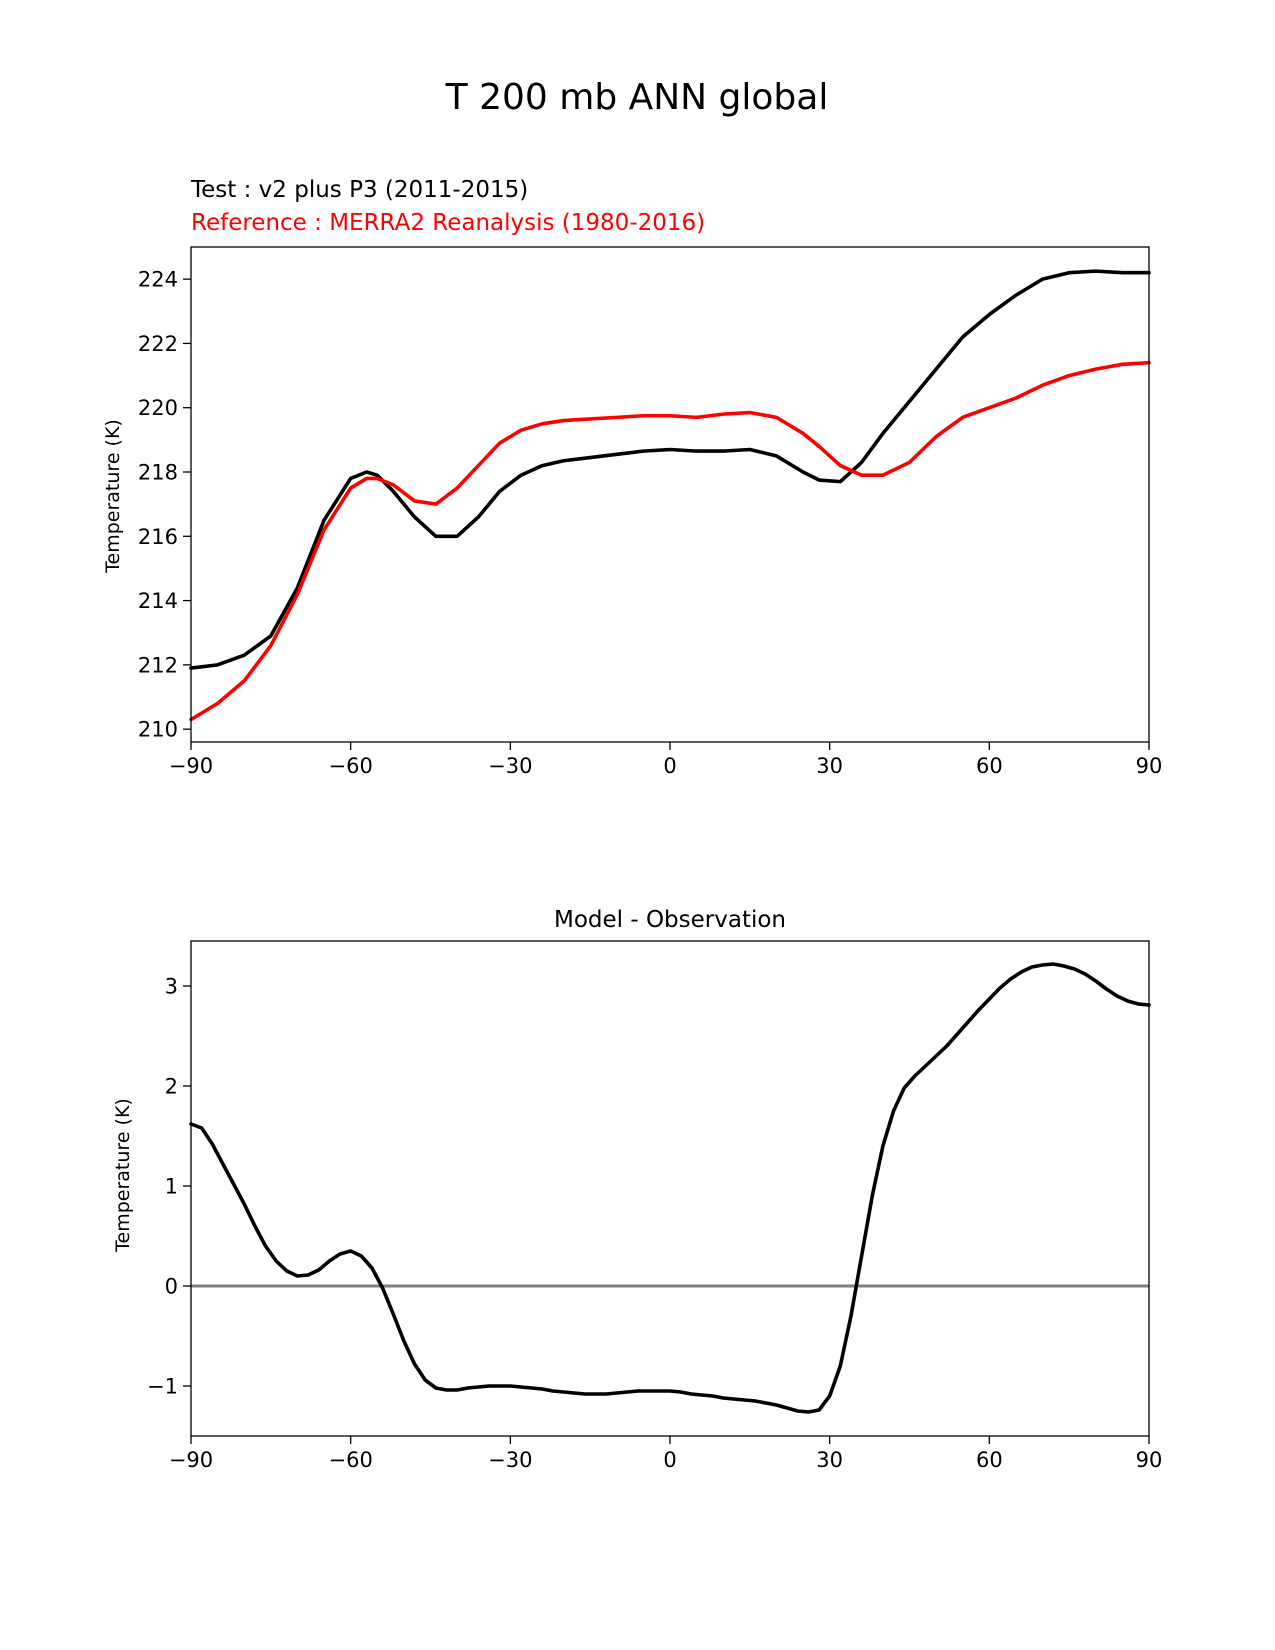 The height and width of the screenshot is (1650, 1275). Describe the element at coordinates (829, 1460) in the screenshot. I see `bottom-x-tick-label: 30` at that location.